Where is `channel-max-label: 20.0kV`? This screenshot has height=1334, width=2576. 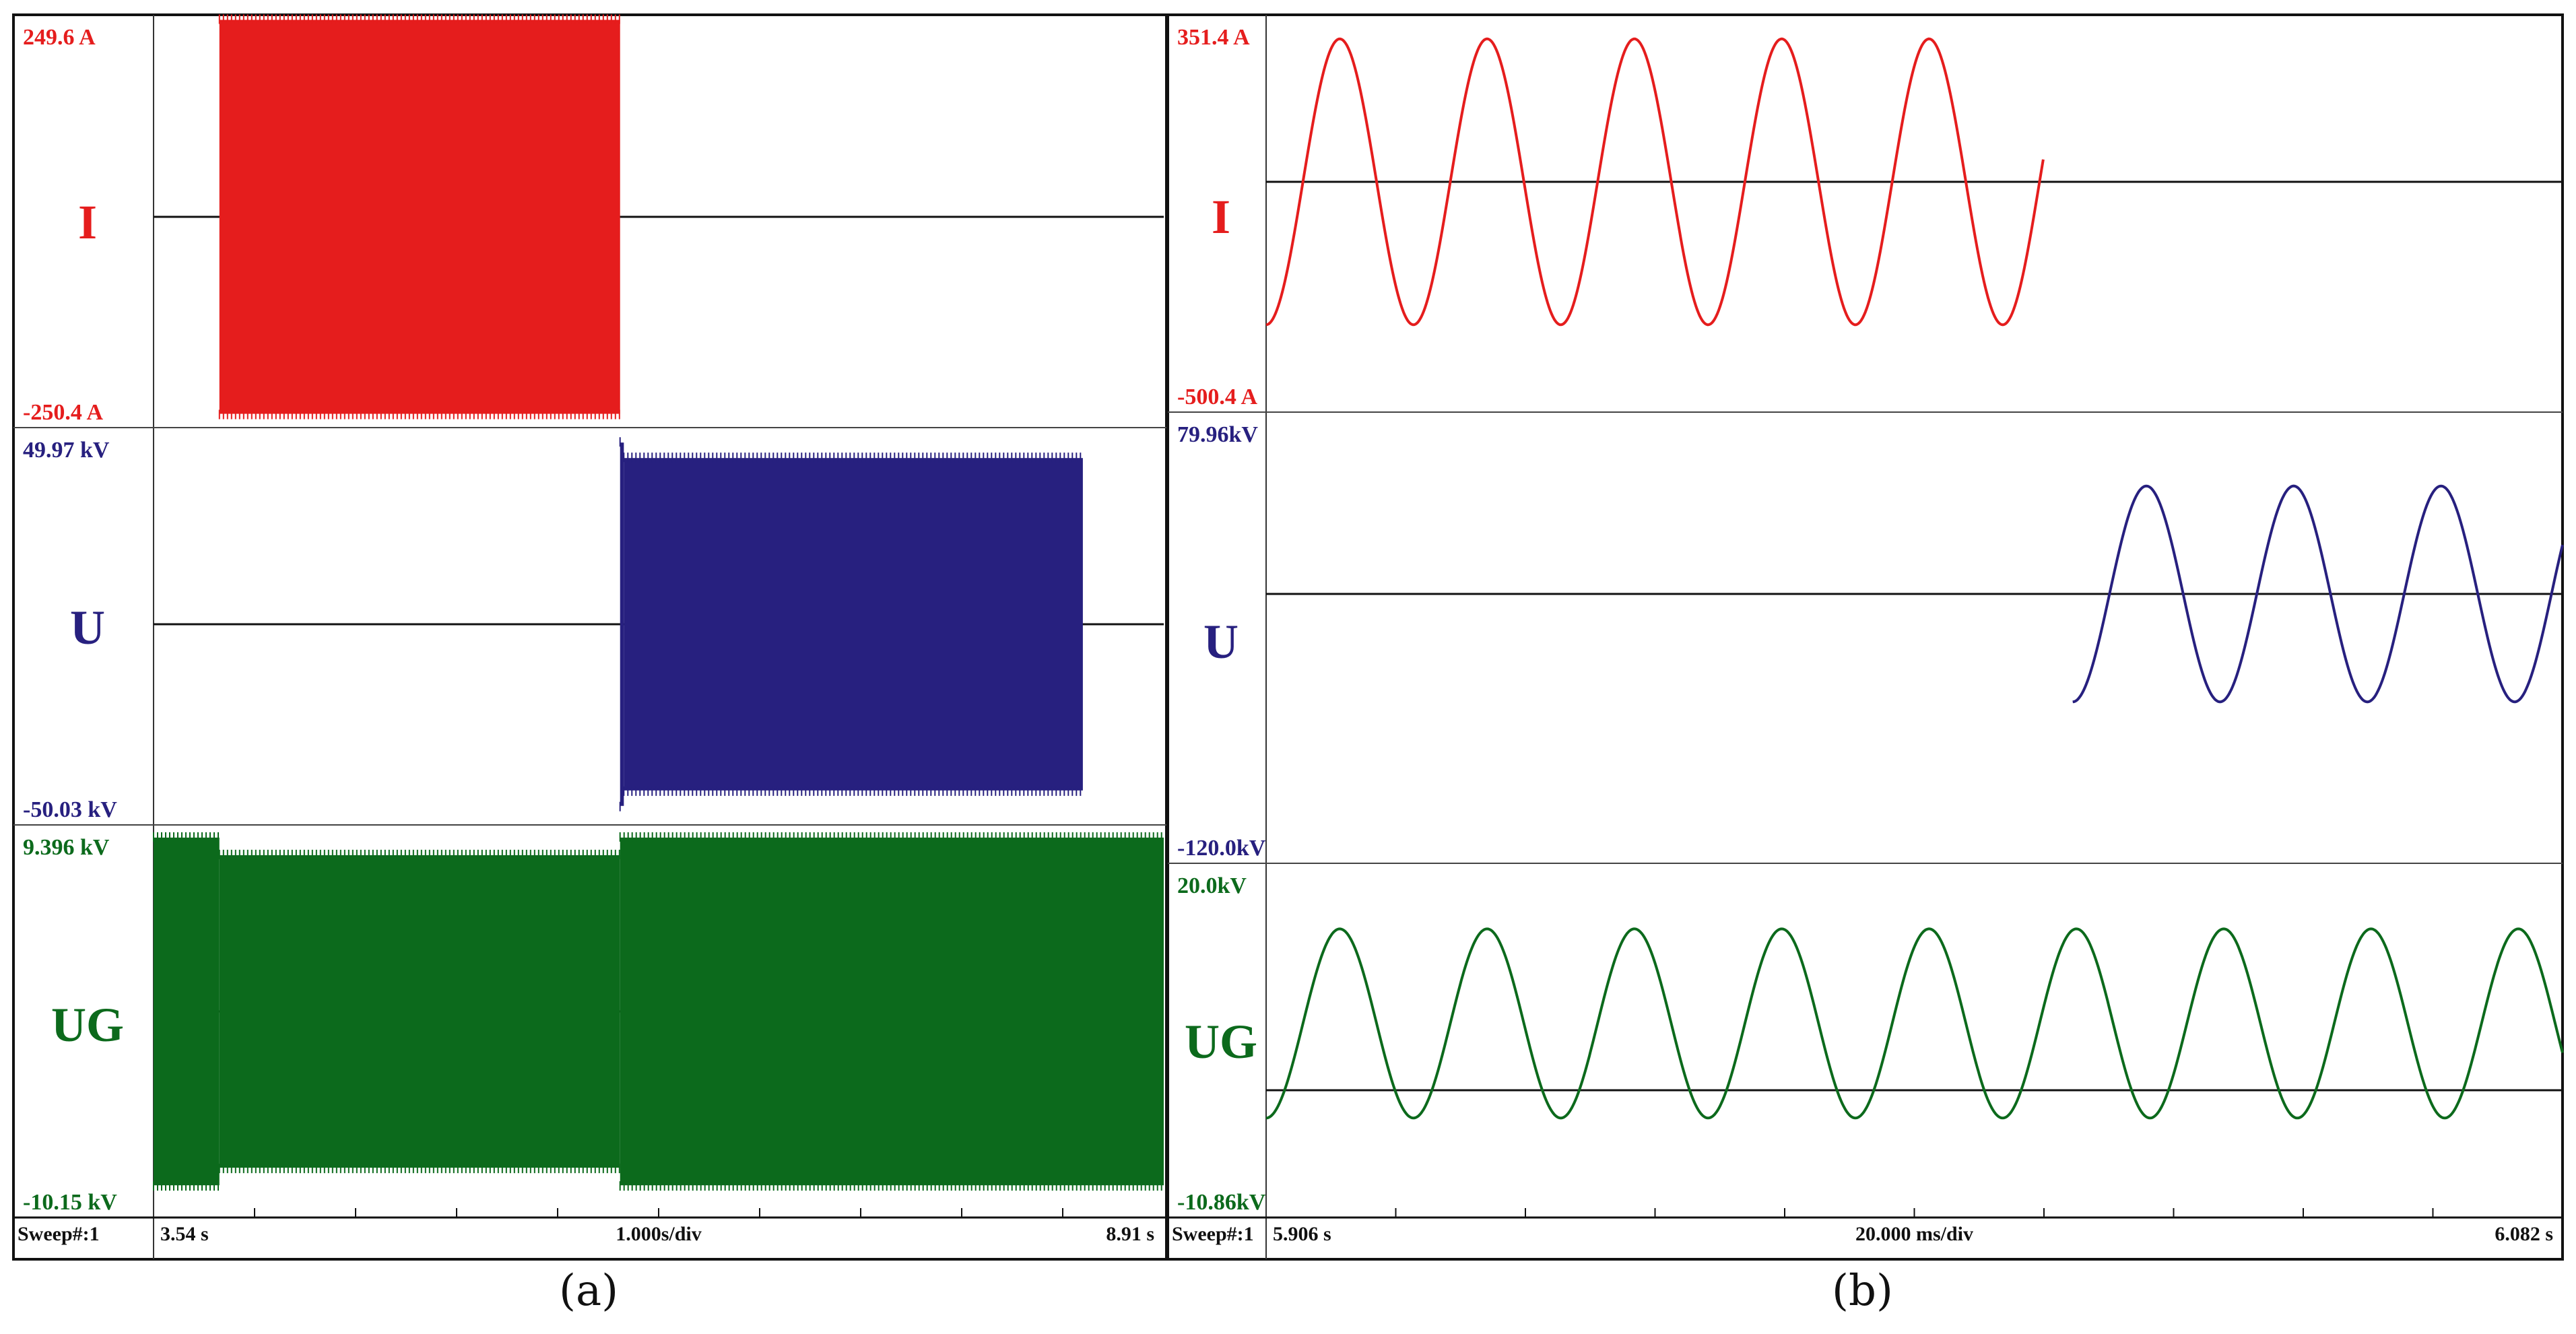
channel-max-label: 20.0kV is located at coordinates (1212, 885).